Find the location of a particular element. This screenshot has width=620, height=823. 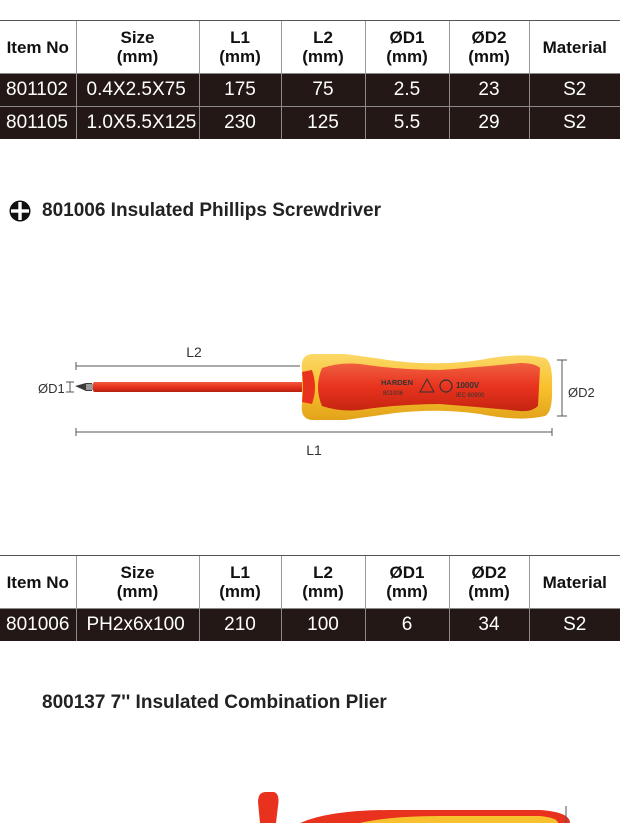

handle-brand: HARDEN is located at coordinates (397, 382).